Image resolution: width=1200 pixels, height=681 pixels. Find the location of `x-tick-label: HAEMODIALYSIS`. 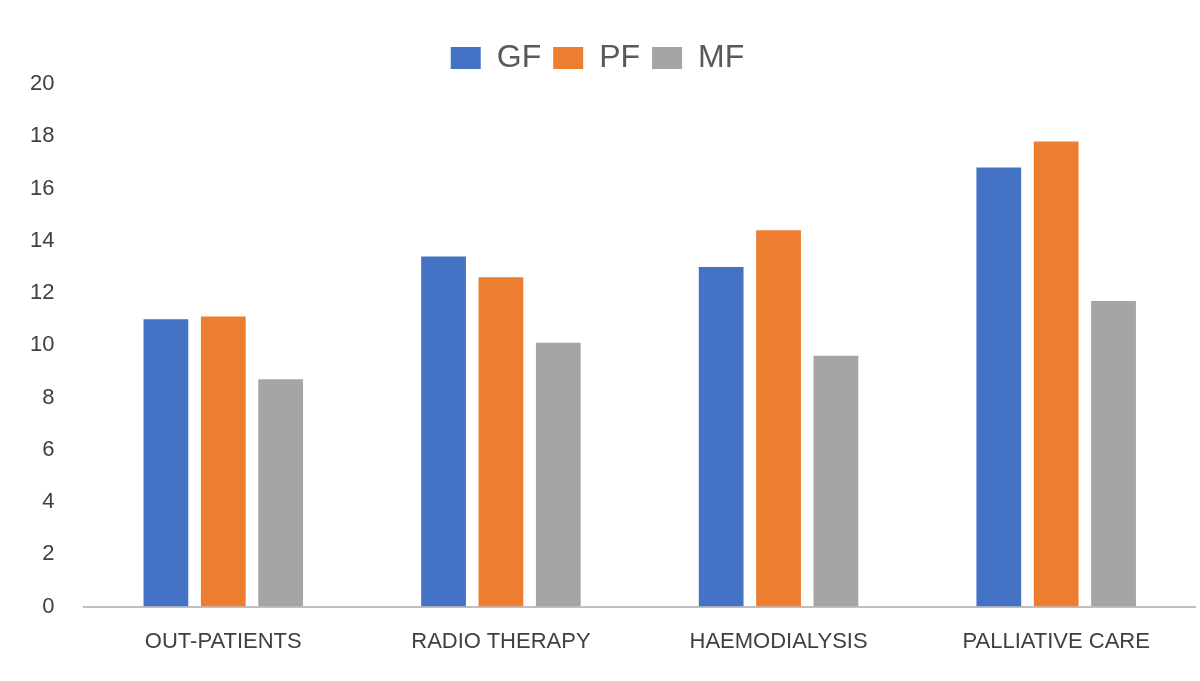

x-tick-label: HAEMODIALYSIS is located at coordinates (778, 640).